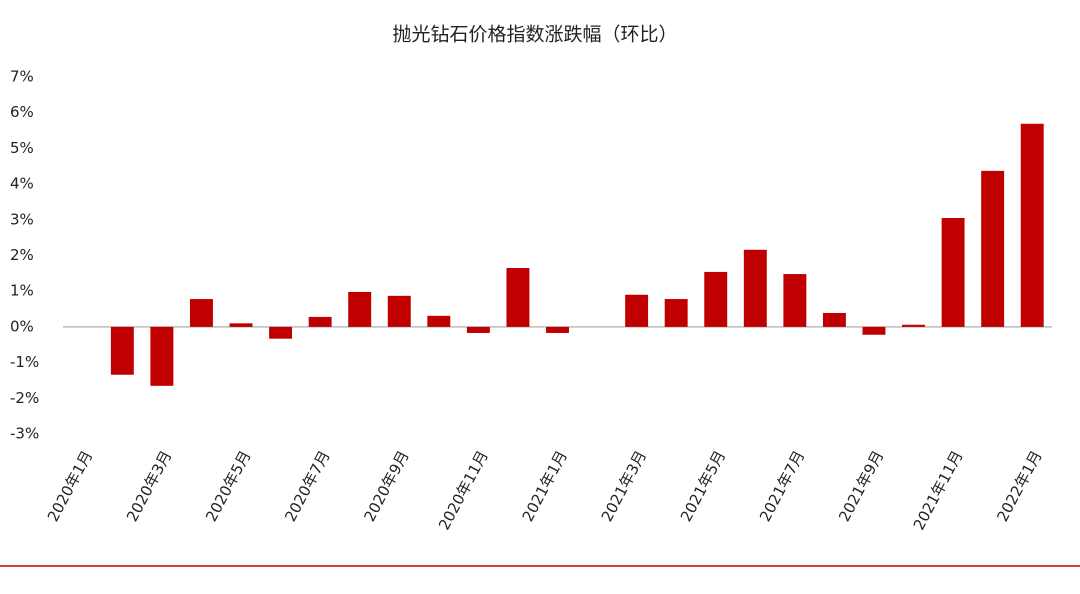  Describe the element at coordinates (545, 486) in the screenshot. I see `x-tick-label: 2021年1月` at that location.